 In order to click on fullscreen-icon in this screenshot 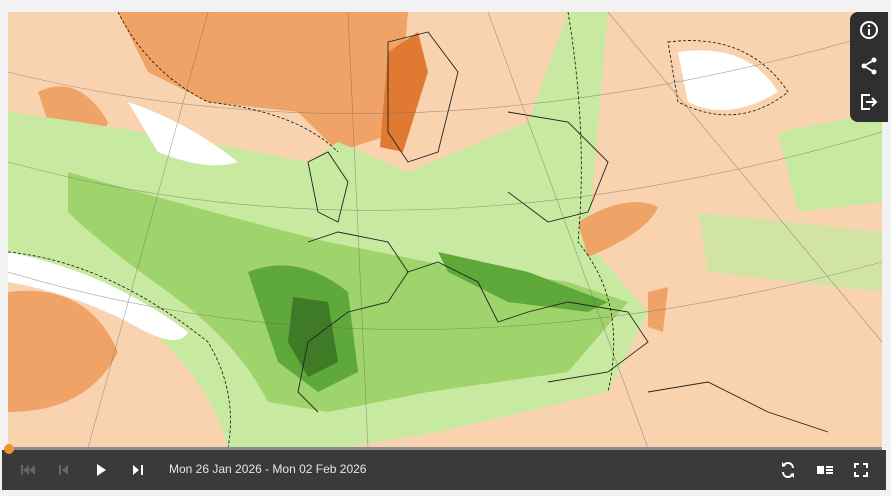, I will do `click(861, 470)`.